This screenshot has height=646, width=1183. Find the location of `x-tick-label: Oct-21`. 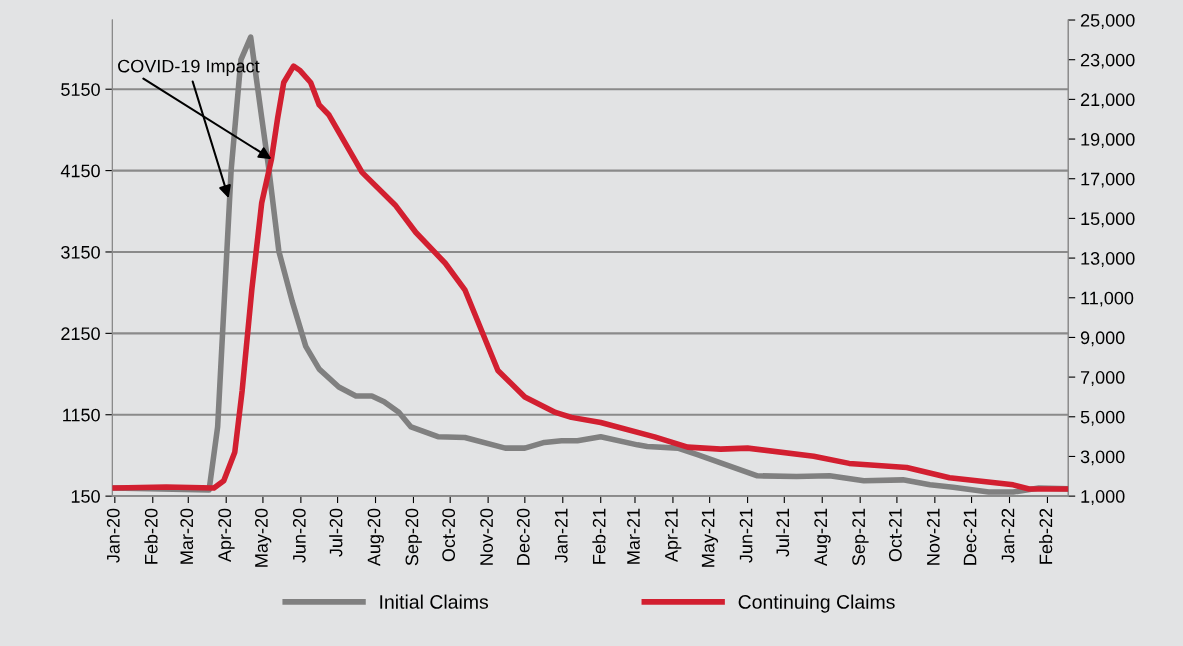

x-tick-label: Oct-21 is located at coordinates (895, 535).